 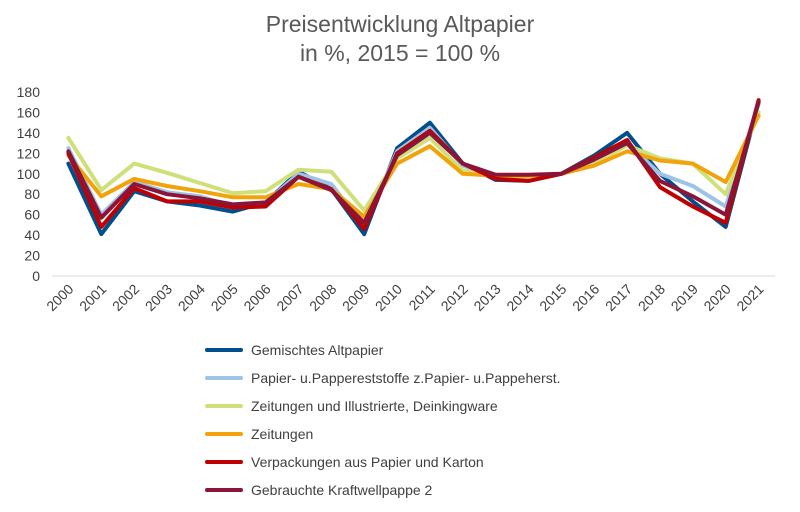 I want to click on y-tick-label: 80, so click(x=32, y=194).